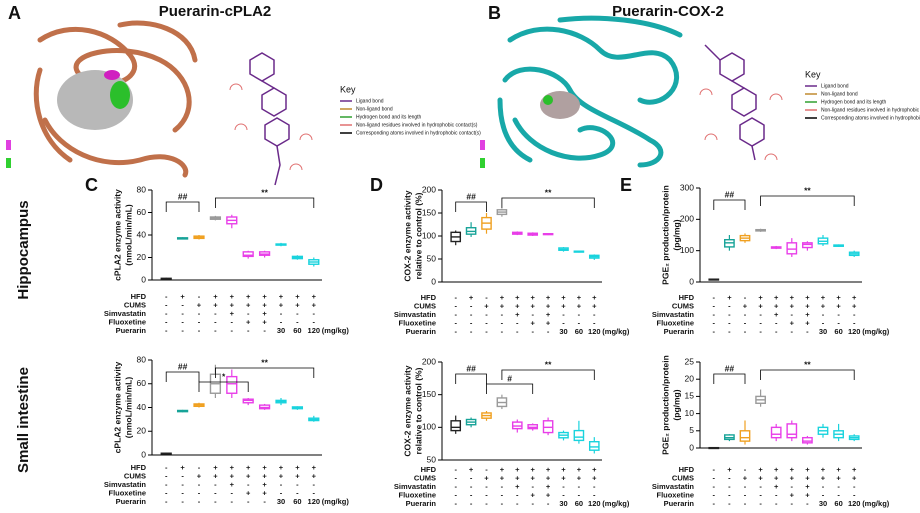 The height and width of the screenshot is (513, 920). Describe the element at coordinates (676, 404) in the screenshot. I see `y-axis-label: (pg/mg)` at that location.